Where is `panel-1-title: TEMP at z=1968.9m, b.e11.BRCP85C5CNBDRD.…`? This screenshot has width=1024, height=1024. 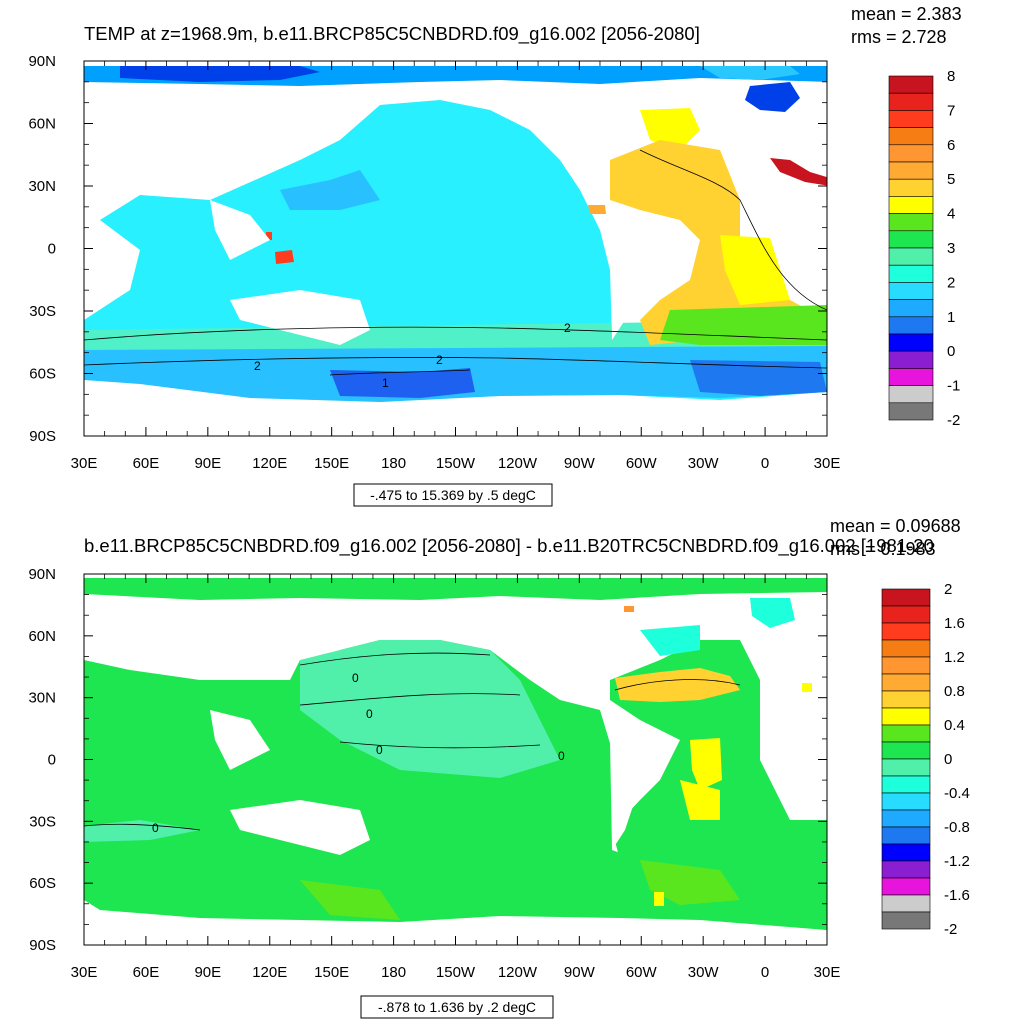
panel-1-title: TEMP at z=1968.9m, b.e11.BRCP85C5CNBDRD.… is located at coordinates (392, 34).